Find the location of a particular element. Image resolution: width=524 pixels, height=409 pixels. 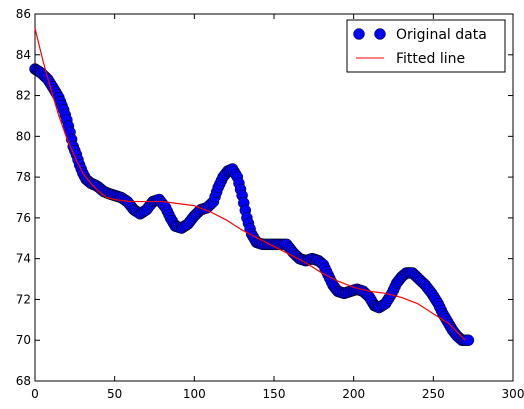

x-tick-label: 300 is located at coordinates (513, 394).